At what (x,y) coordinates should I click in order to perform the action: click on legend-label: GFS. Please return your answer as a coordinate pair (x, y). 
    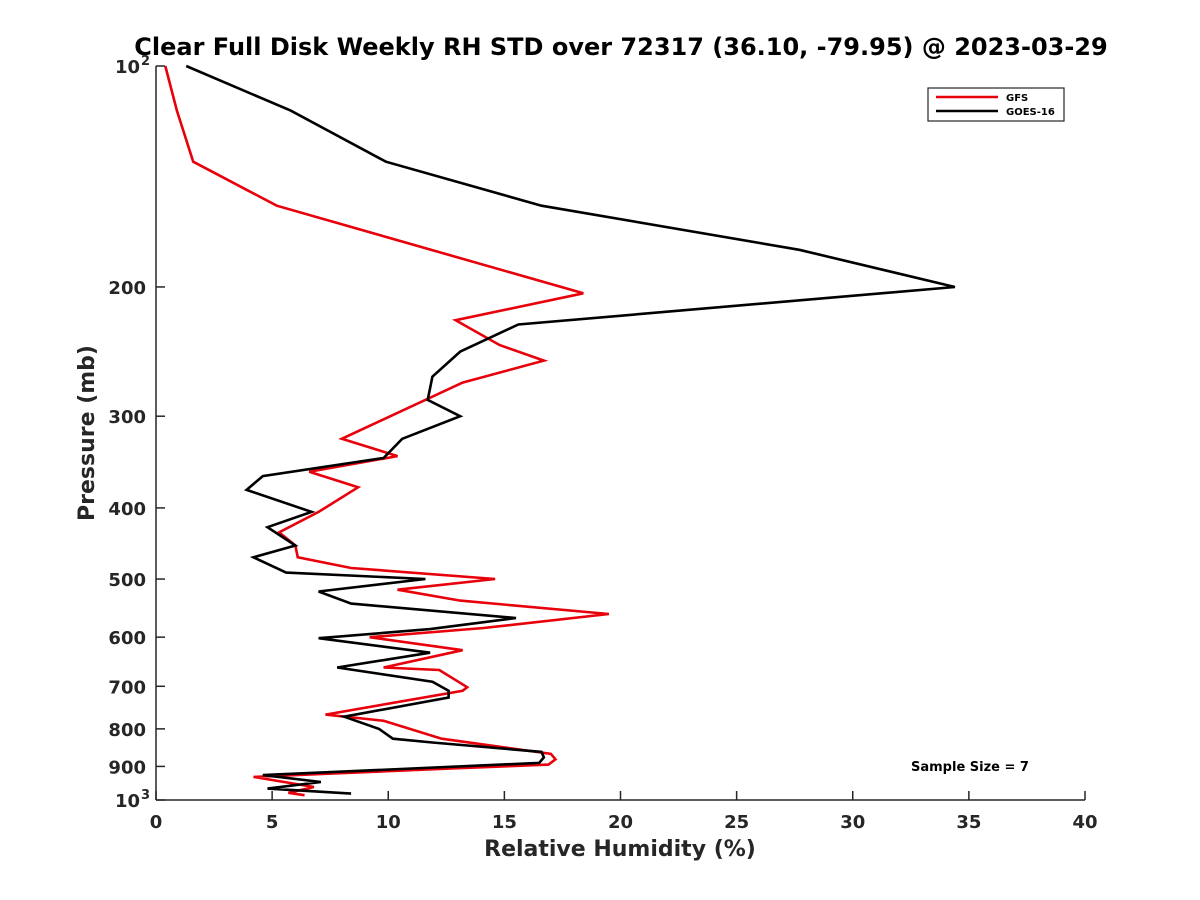
    Looking at the image, I should click on (1017, 98).